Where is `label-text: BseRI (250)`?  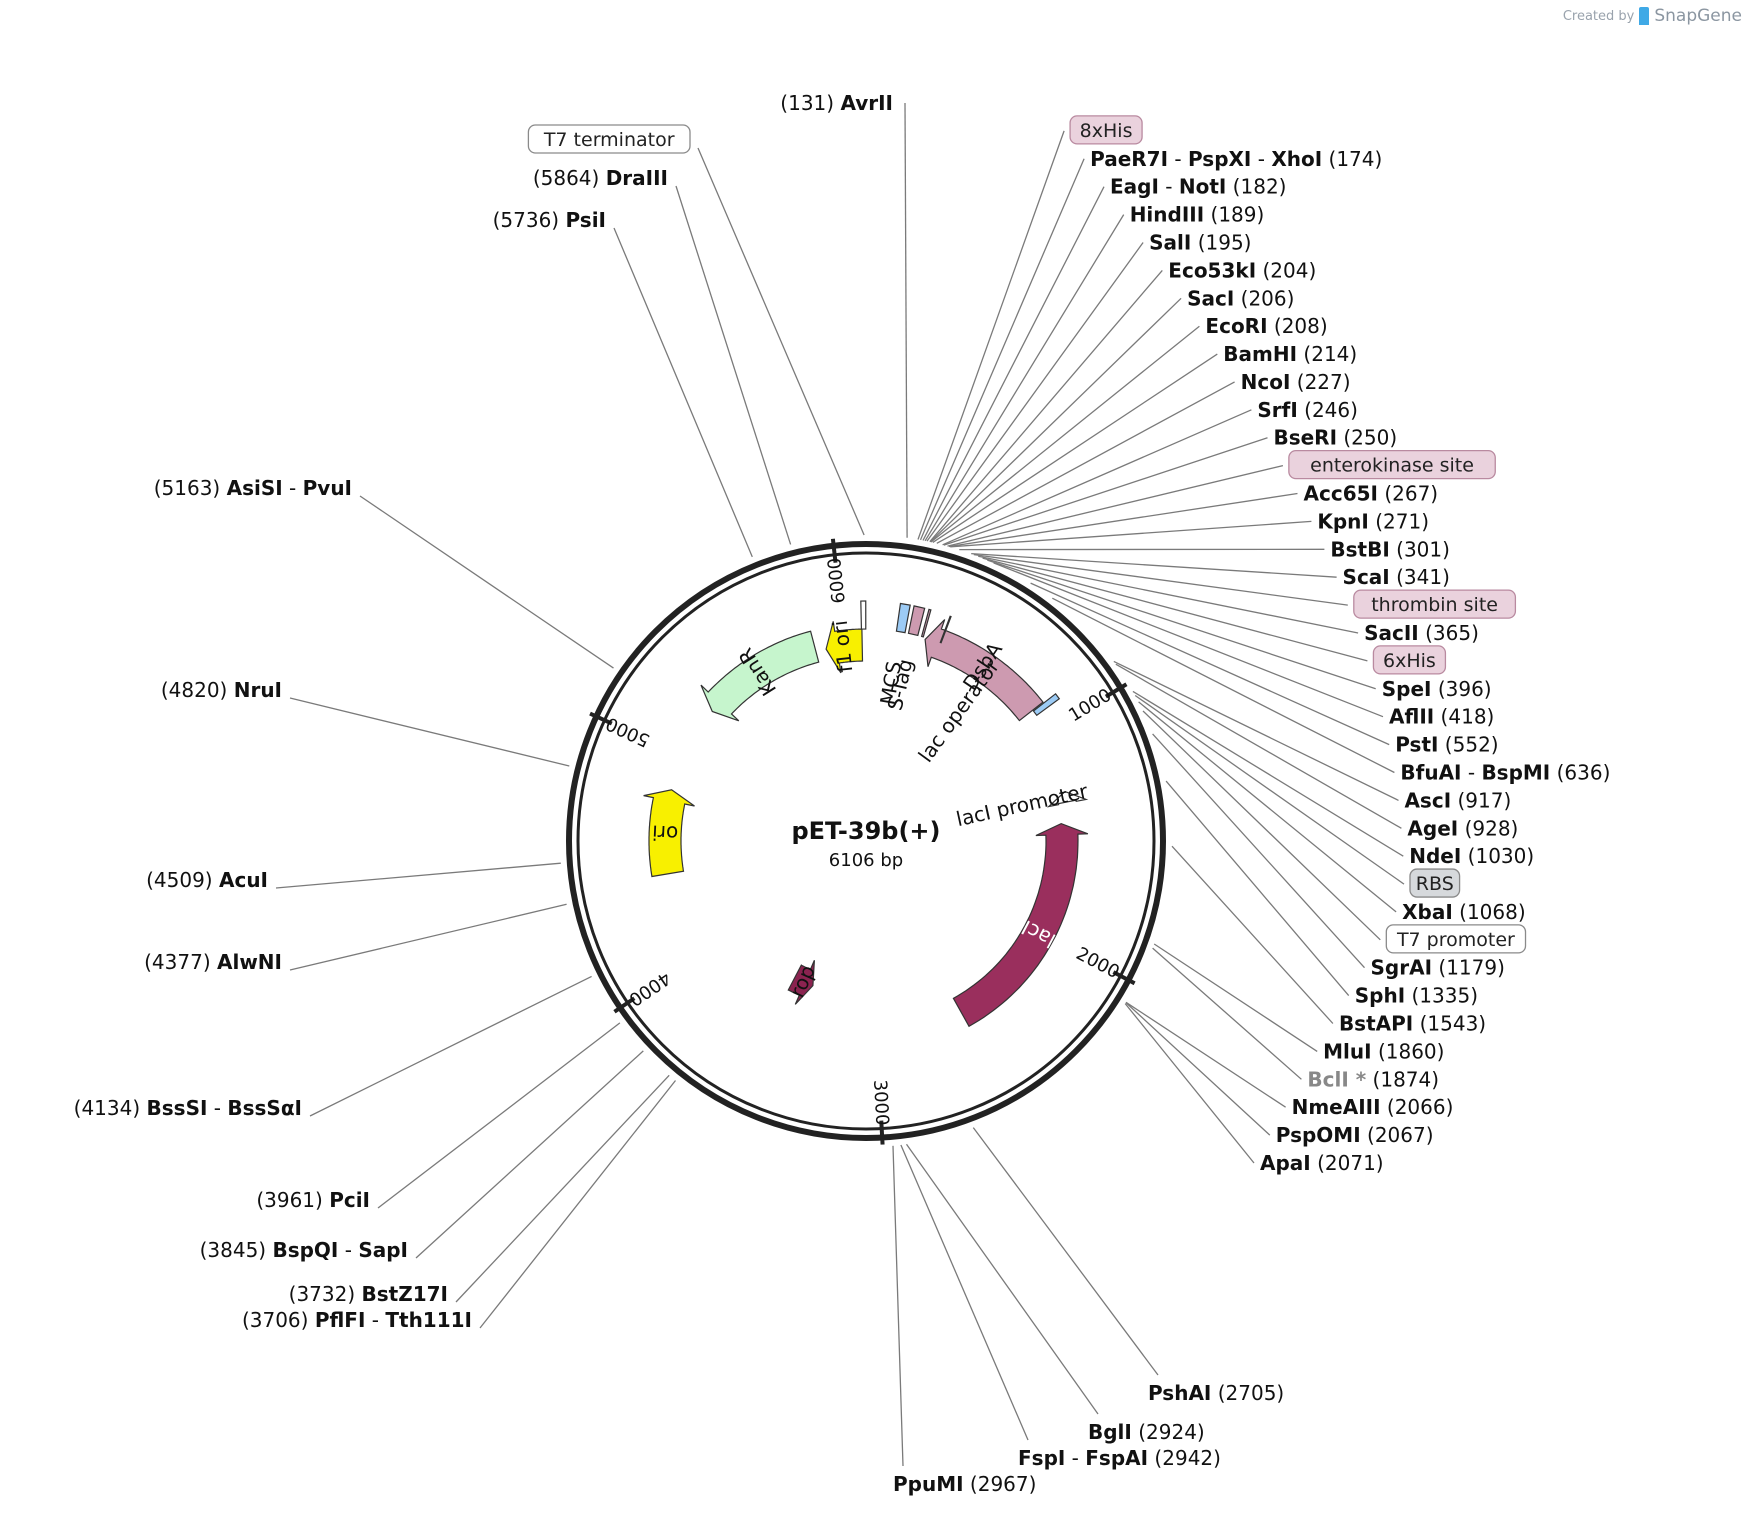 label-text: BseRI (250) is located at coordinates (1335, 438).